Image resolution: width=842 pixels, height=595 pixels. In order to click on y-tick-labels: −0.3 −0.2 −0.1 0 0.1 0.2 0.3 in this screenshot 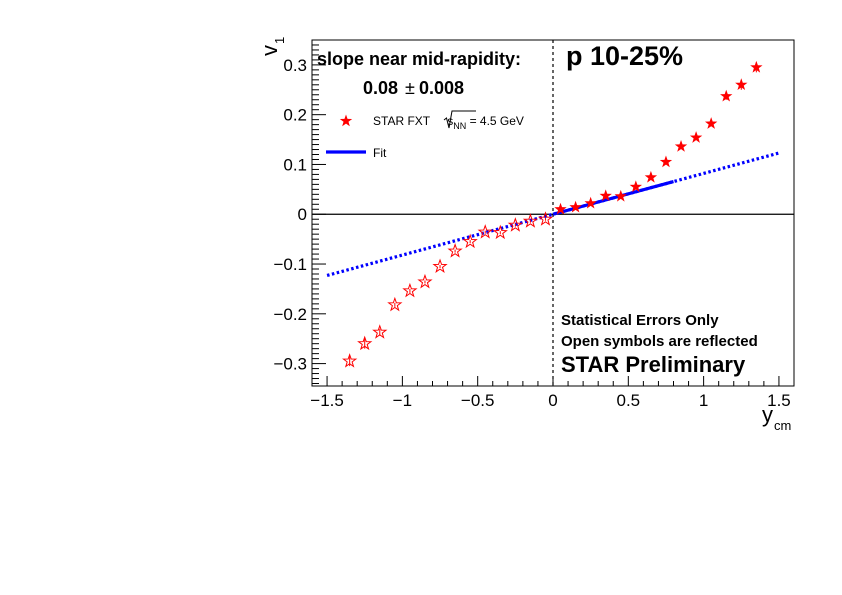, I will do `click(290, 215)`.